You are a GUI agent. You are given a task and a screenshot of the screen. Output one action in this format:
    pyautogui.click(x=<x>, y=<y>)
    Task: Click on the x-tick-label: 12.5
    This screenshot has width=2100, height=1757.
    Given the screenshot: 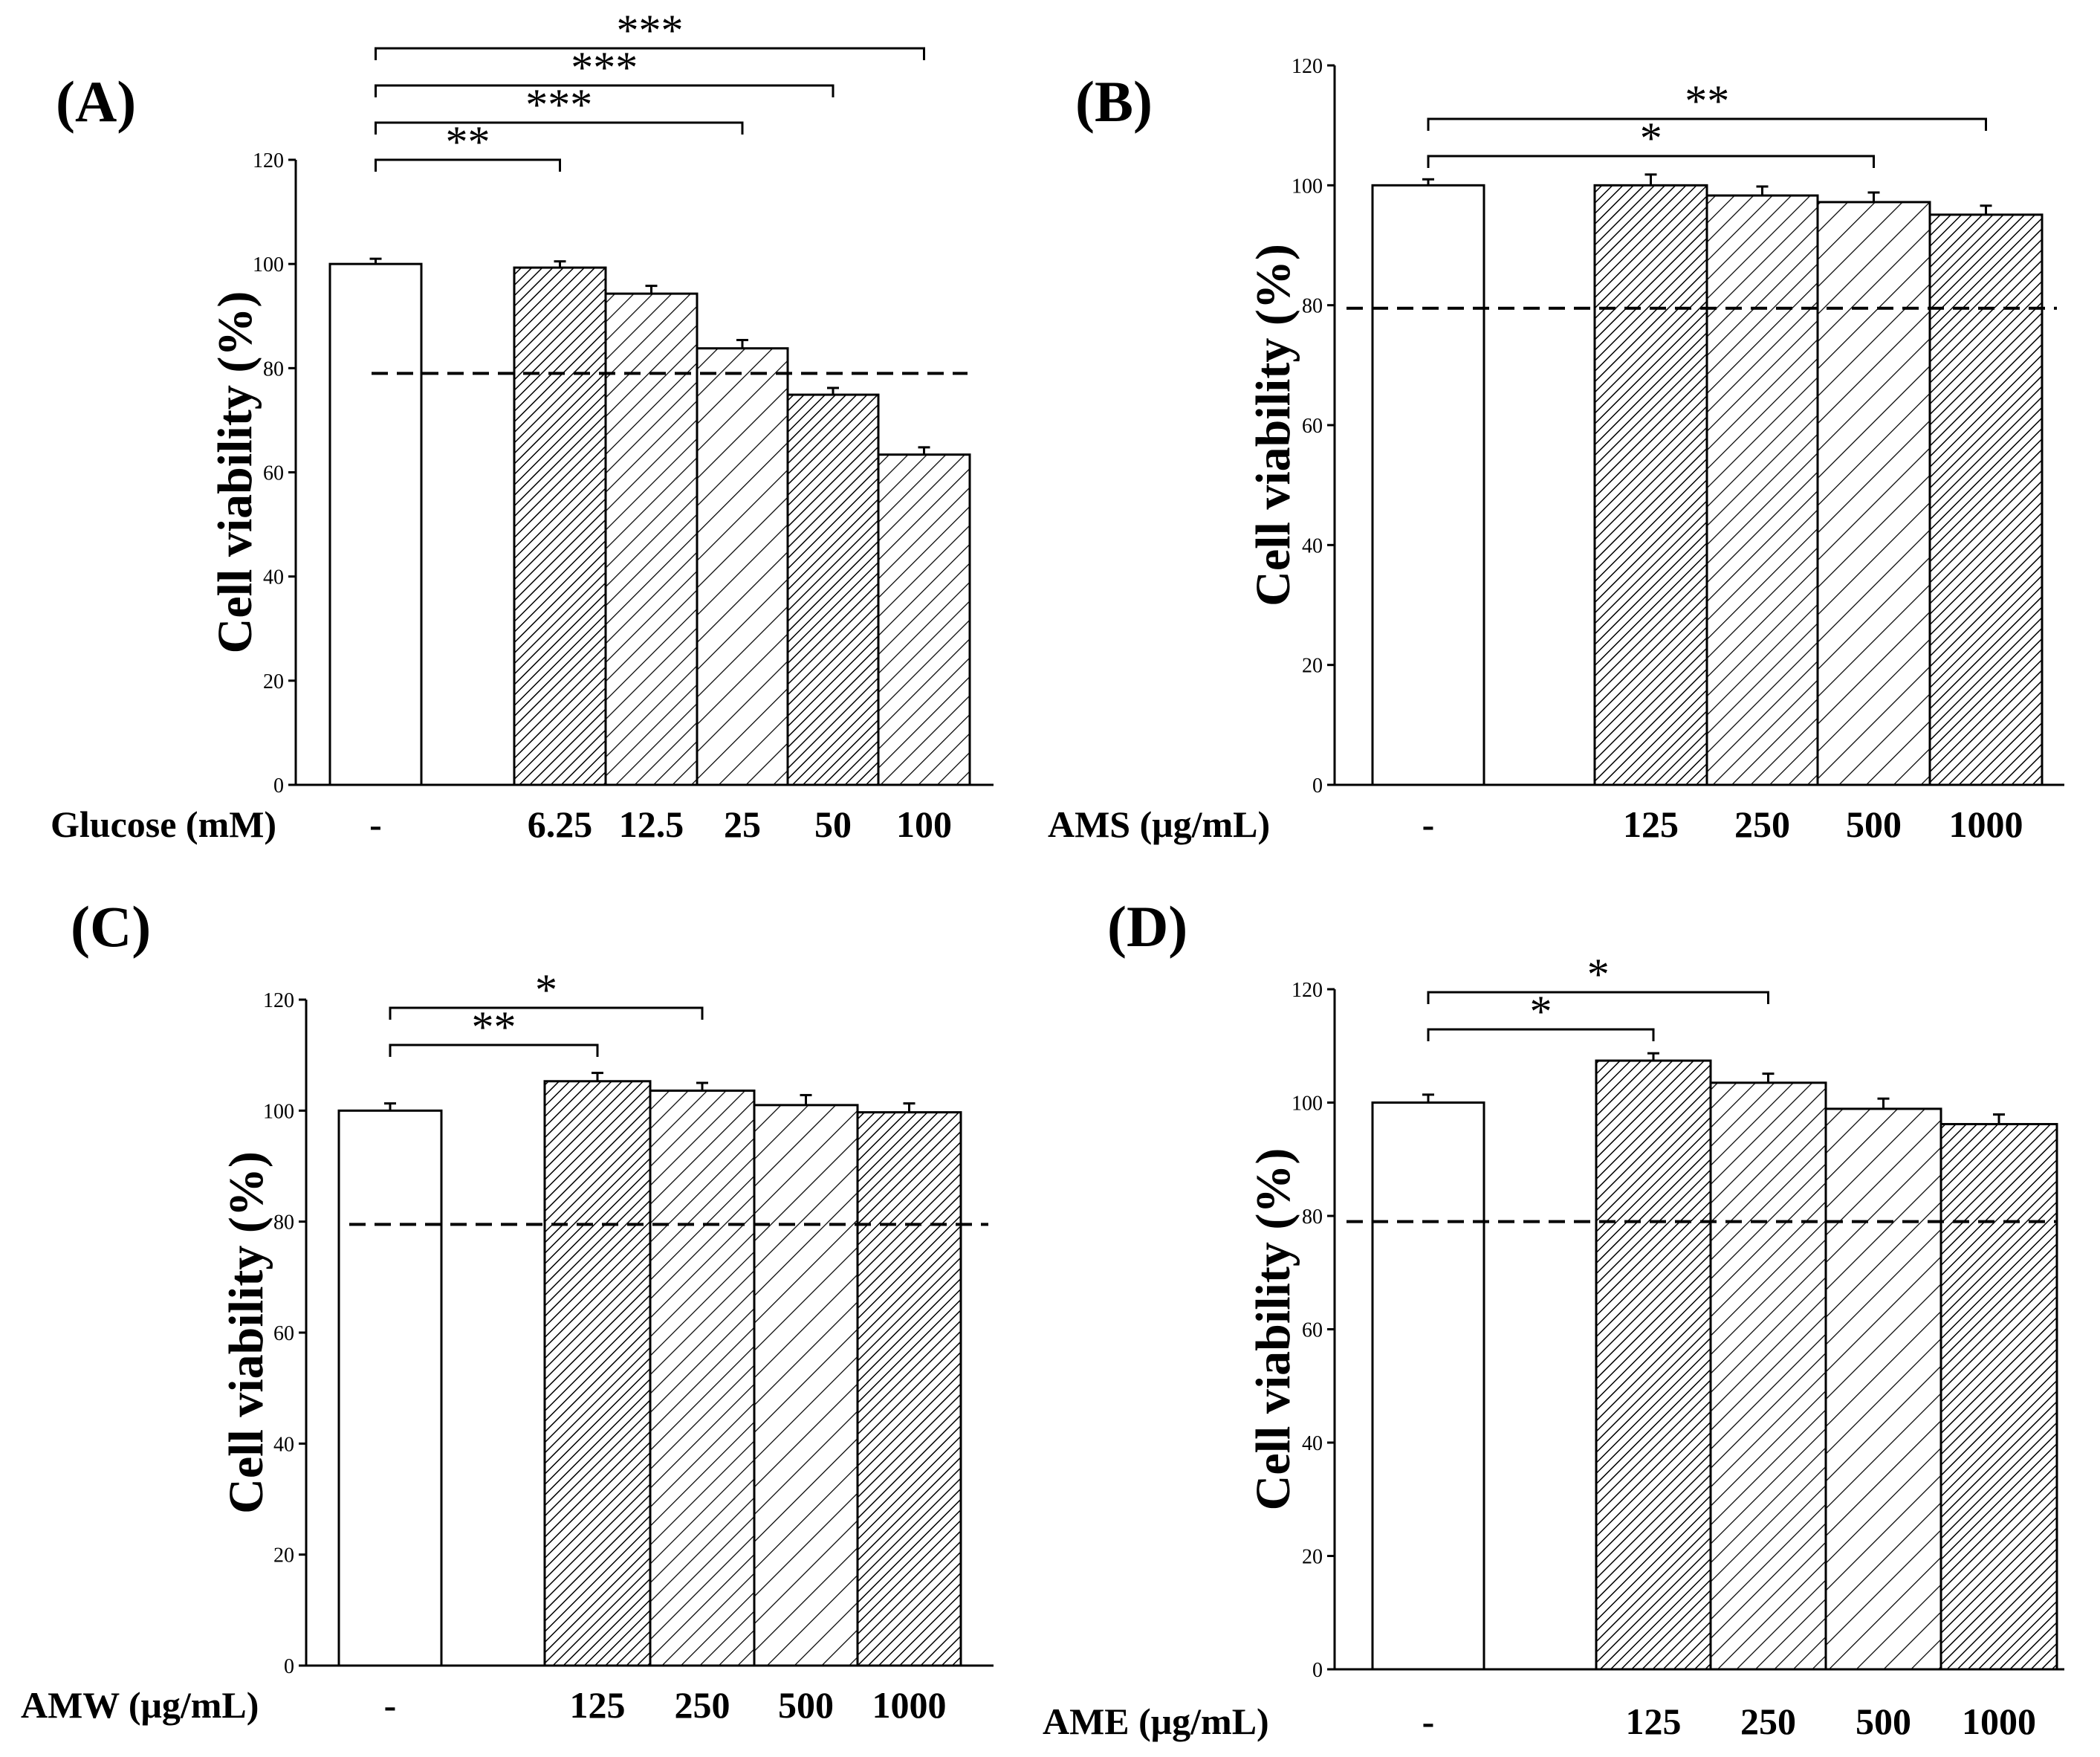 What is the action you would take?
    pyautogui.click(x=651, y=824)
    